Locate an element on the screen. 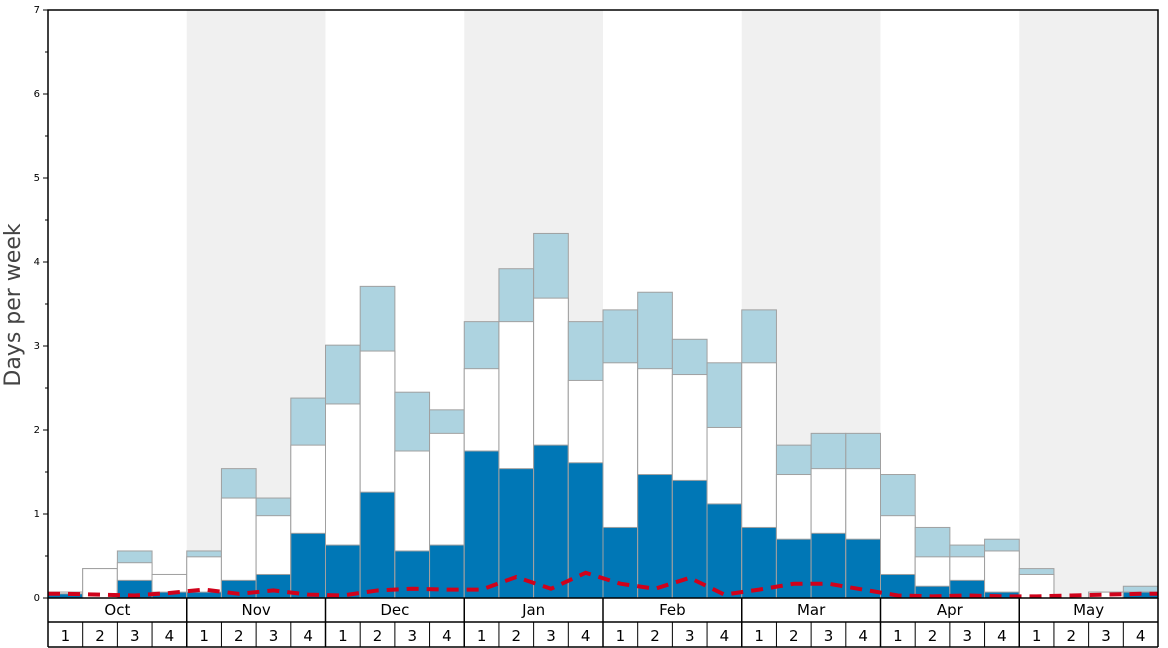 The width and height of the screenshot is (1168, 648). month-label: Nov is located at coordinates (255, 610).